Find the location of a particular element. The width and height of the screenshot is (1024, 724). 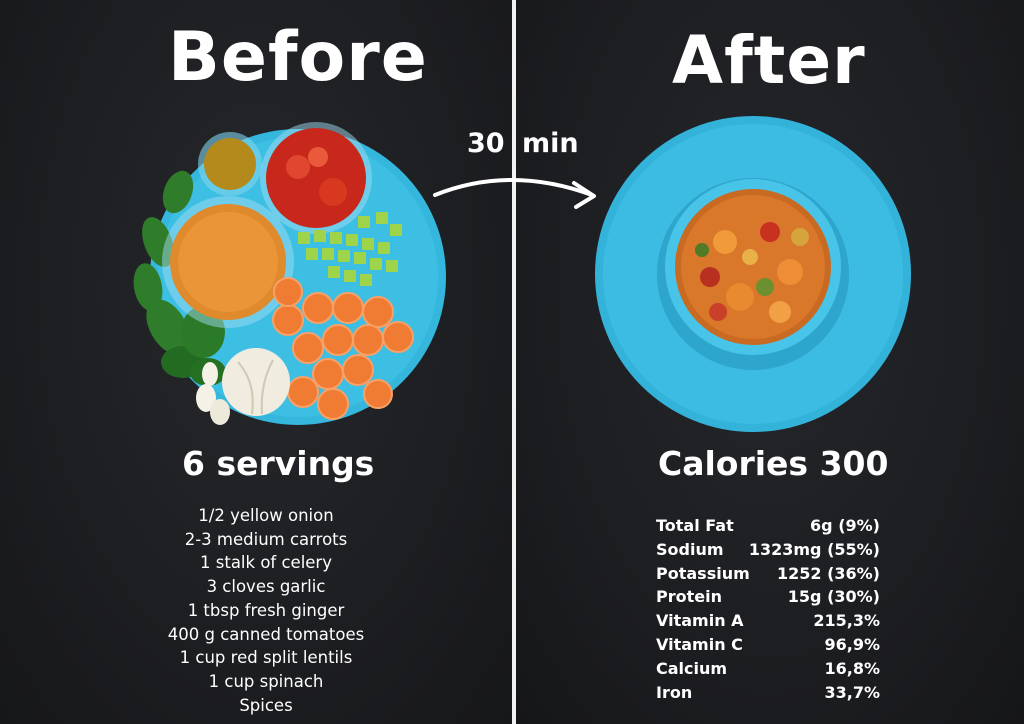

before-title: Before is located at coordinates (298, 57).